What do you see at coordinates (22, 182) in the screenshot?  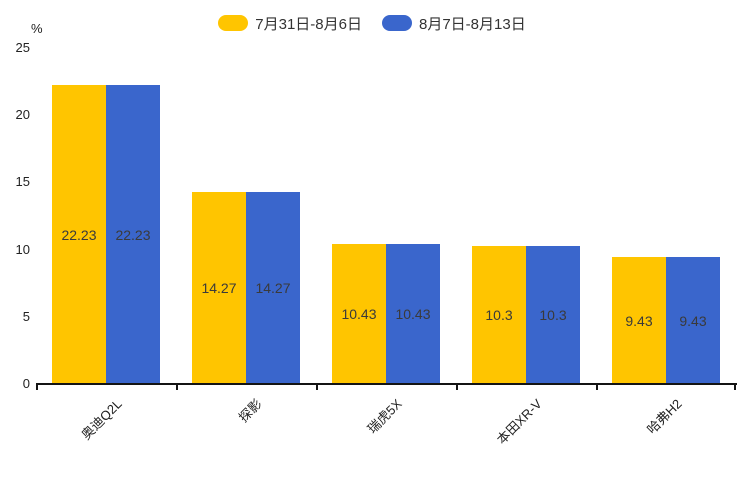 I see `y-tick-label: 15` at bounding box center [22, 182].